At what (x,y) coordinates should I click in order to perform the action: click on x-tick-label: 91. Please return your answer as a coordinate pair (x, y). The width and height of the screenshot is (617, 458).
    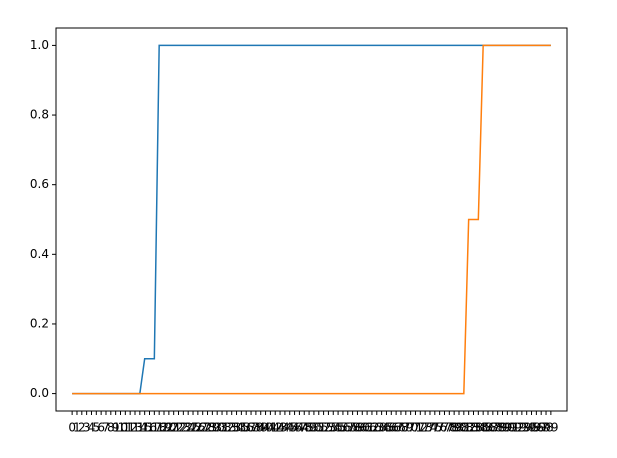
    Looking at the image, I should click on (512, 428).